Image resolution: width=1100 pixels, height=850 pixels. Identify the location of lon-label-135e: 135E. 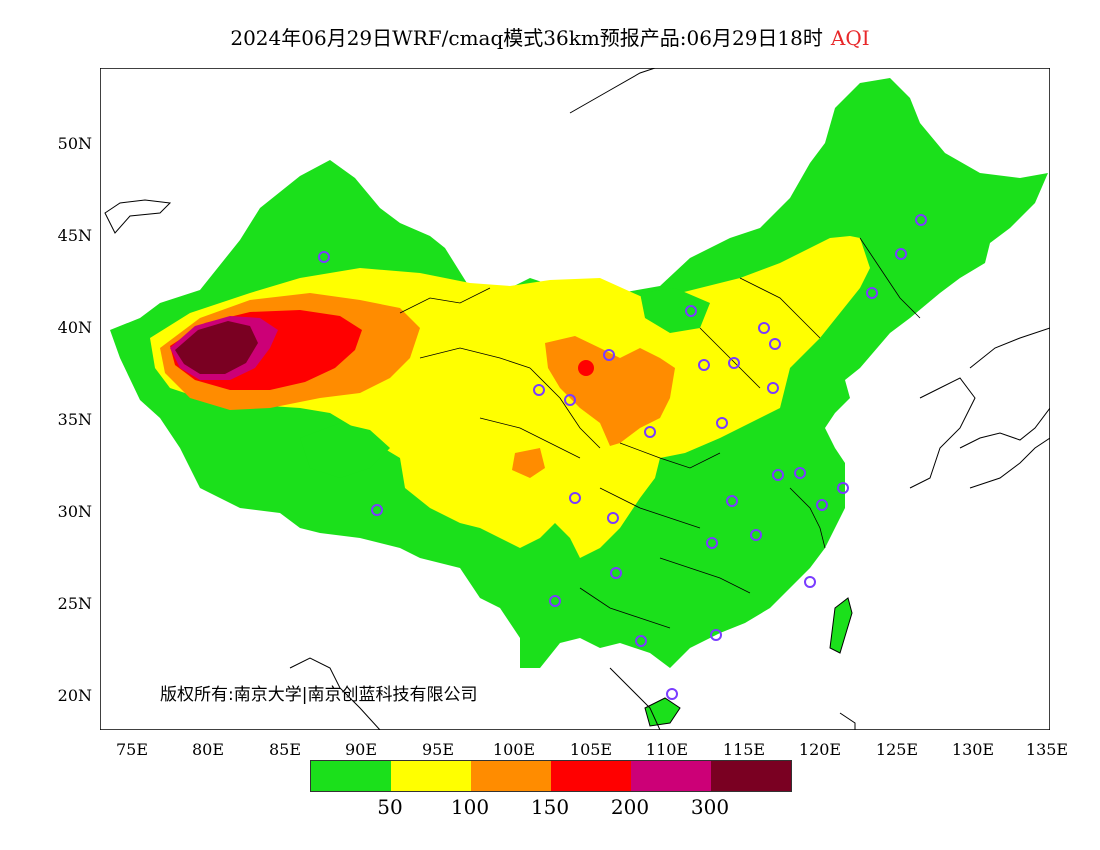
(1047, 749).